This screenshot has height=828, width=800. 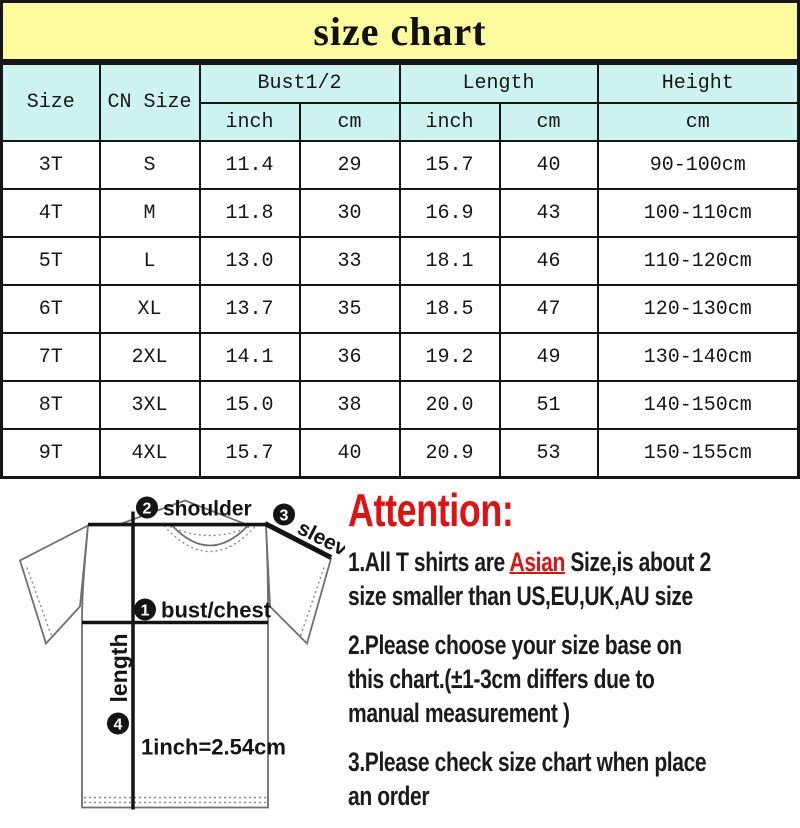 What do you see at coordinates (50, 261) in the screenshot?
I see `table-cell: 5T` at bounding box center [50, 261].